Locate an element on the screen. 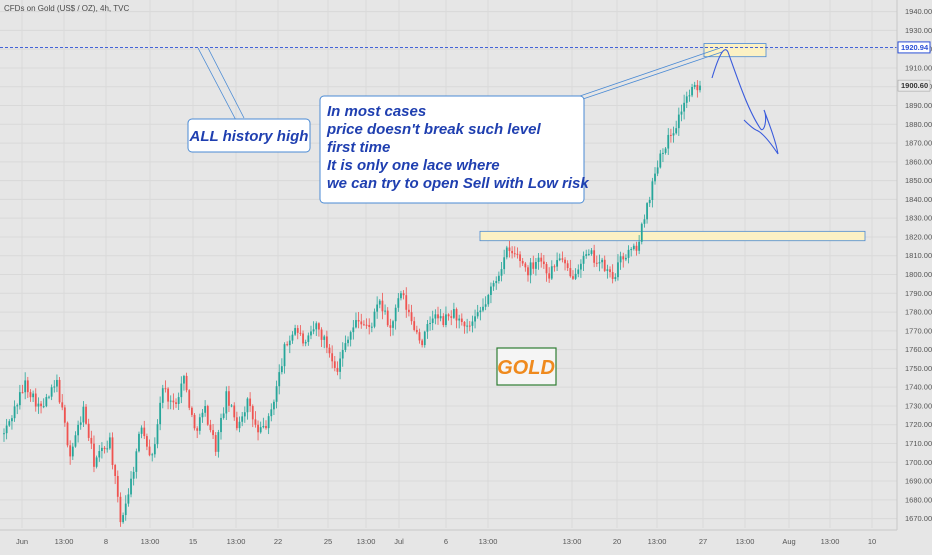 This screenshot has width=932, height=555. x-tick-label: Jul is located at coordinates (399, 541).